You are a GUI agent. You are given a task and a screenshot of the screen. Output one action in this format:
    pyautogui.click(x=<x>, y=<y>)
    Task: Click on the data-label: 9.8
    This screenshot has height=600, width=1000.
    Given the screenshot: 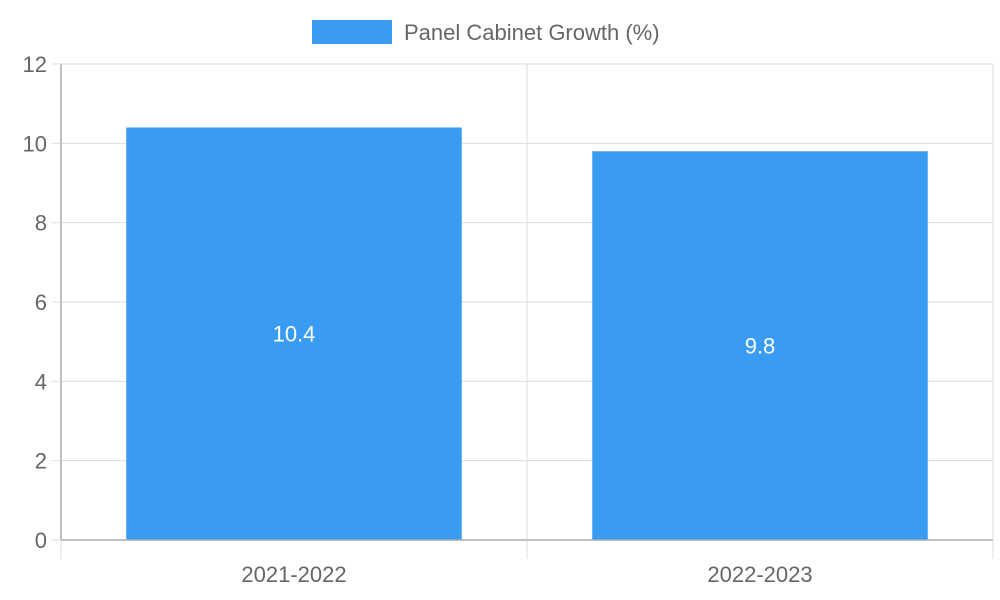 What is the action you would take?
    pyautogui.click(x=760, y=346)
    